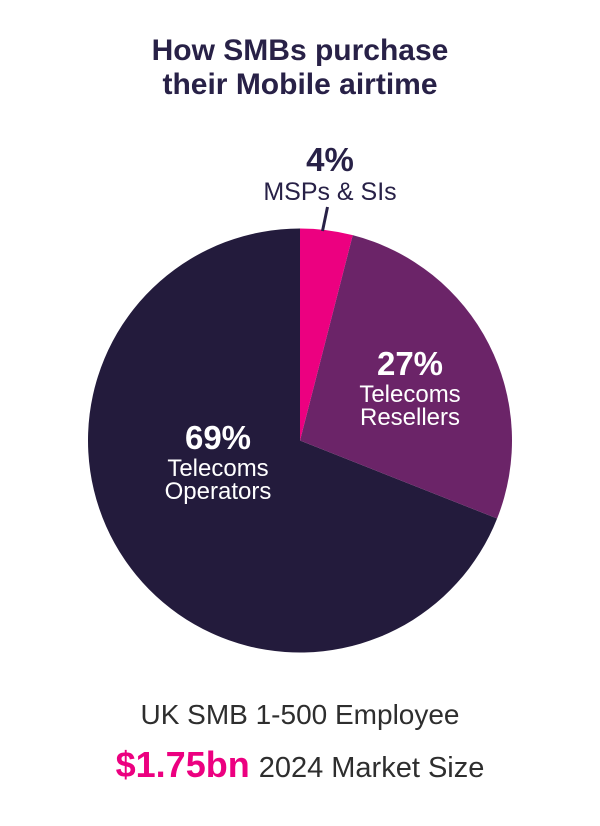  I want to click on operators-name: Telecoms Operators, so click(218, 480).